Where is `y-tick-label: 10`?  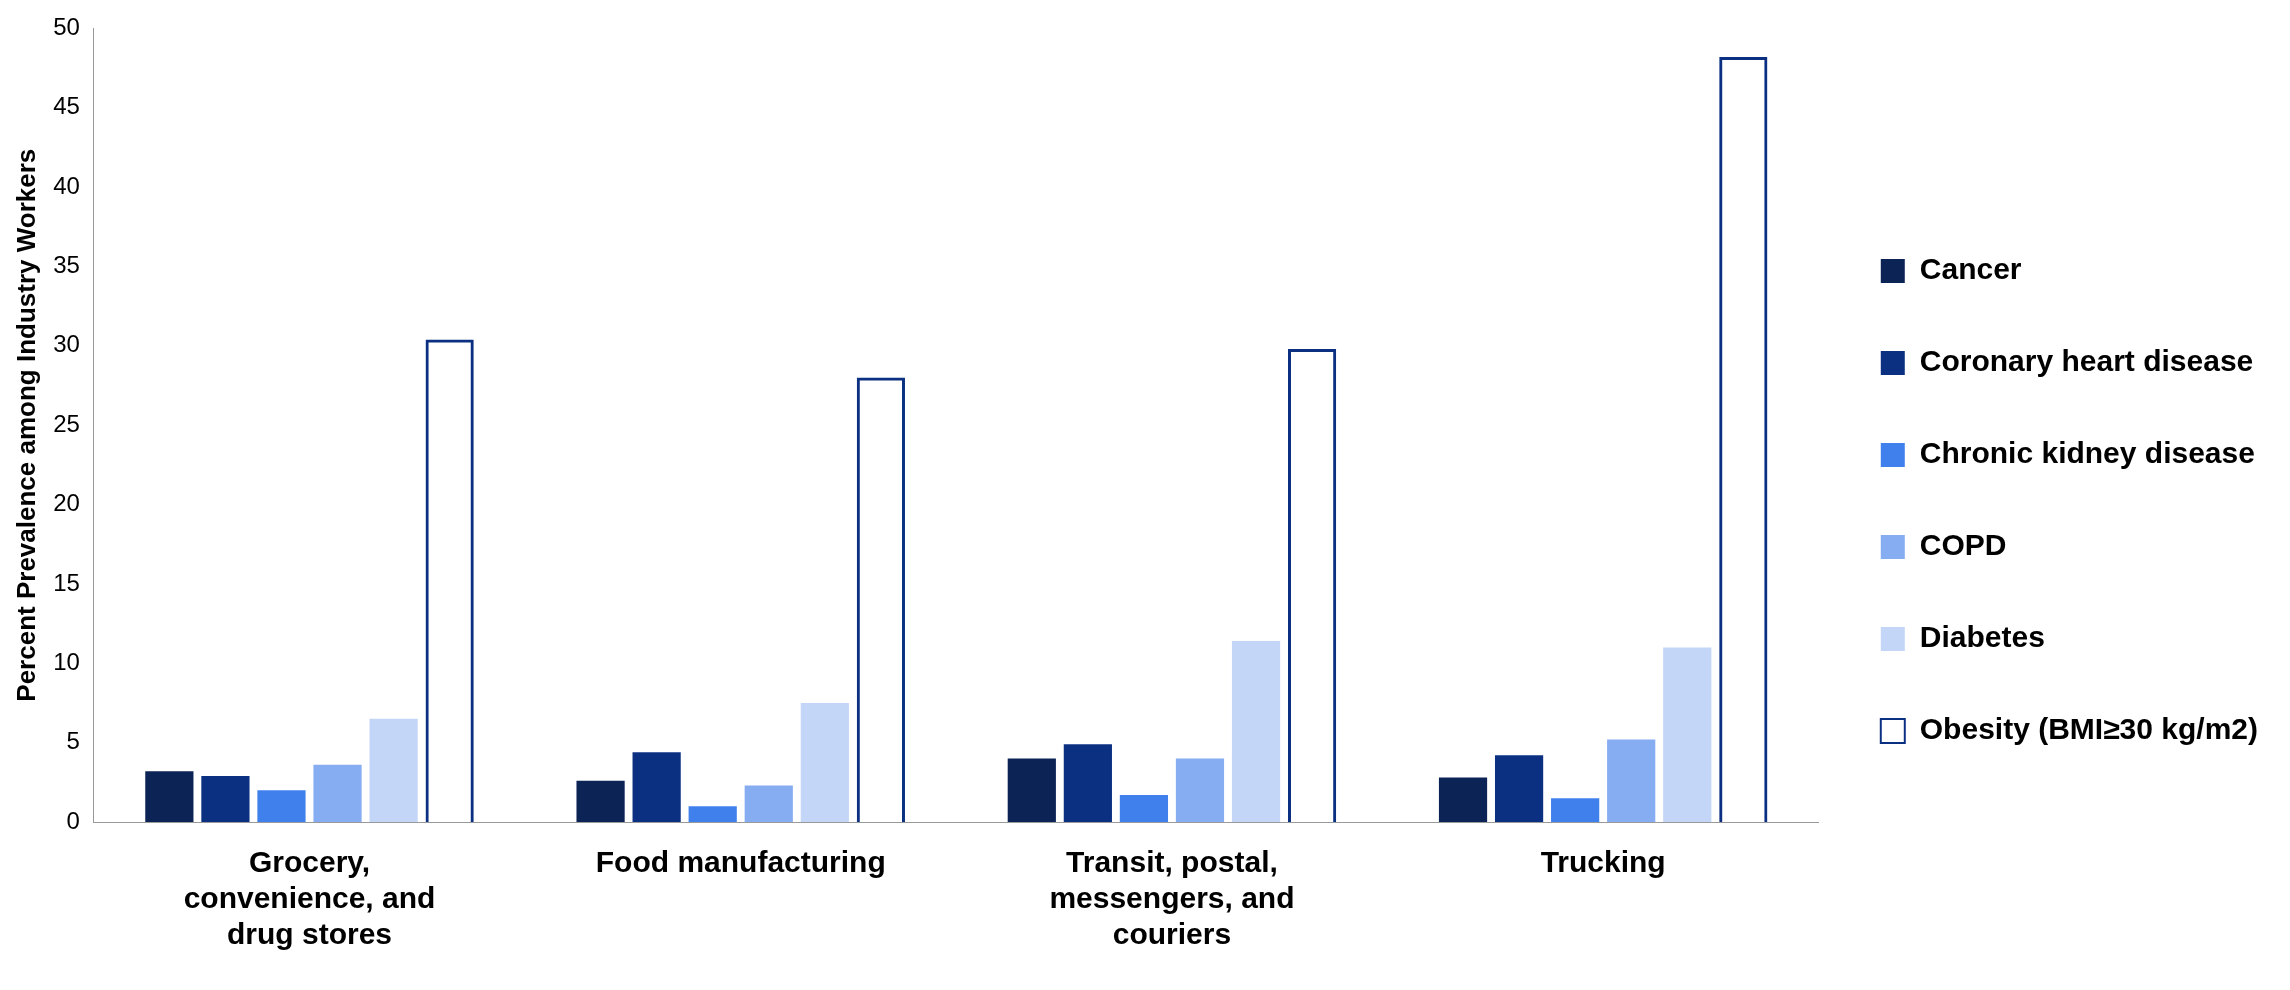
y-tick-label: 10 is located at coordinates (66, 661).